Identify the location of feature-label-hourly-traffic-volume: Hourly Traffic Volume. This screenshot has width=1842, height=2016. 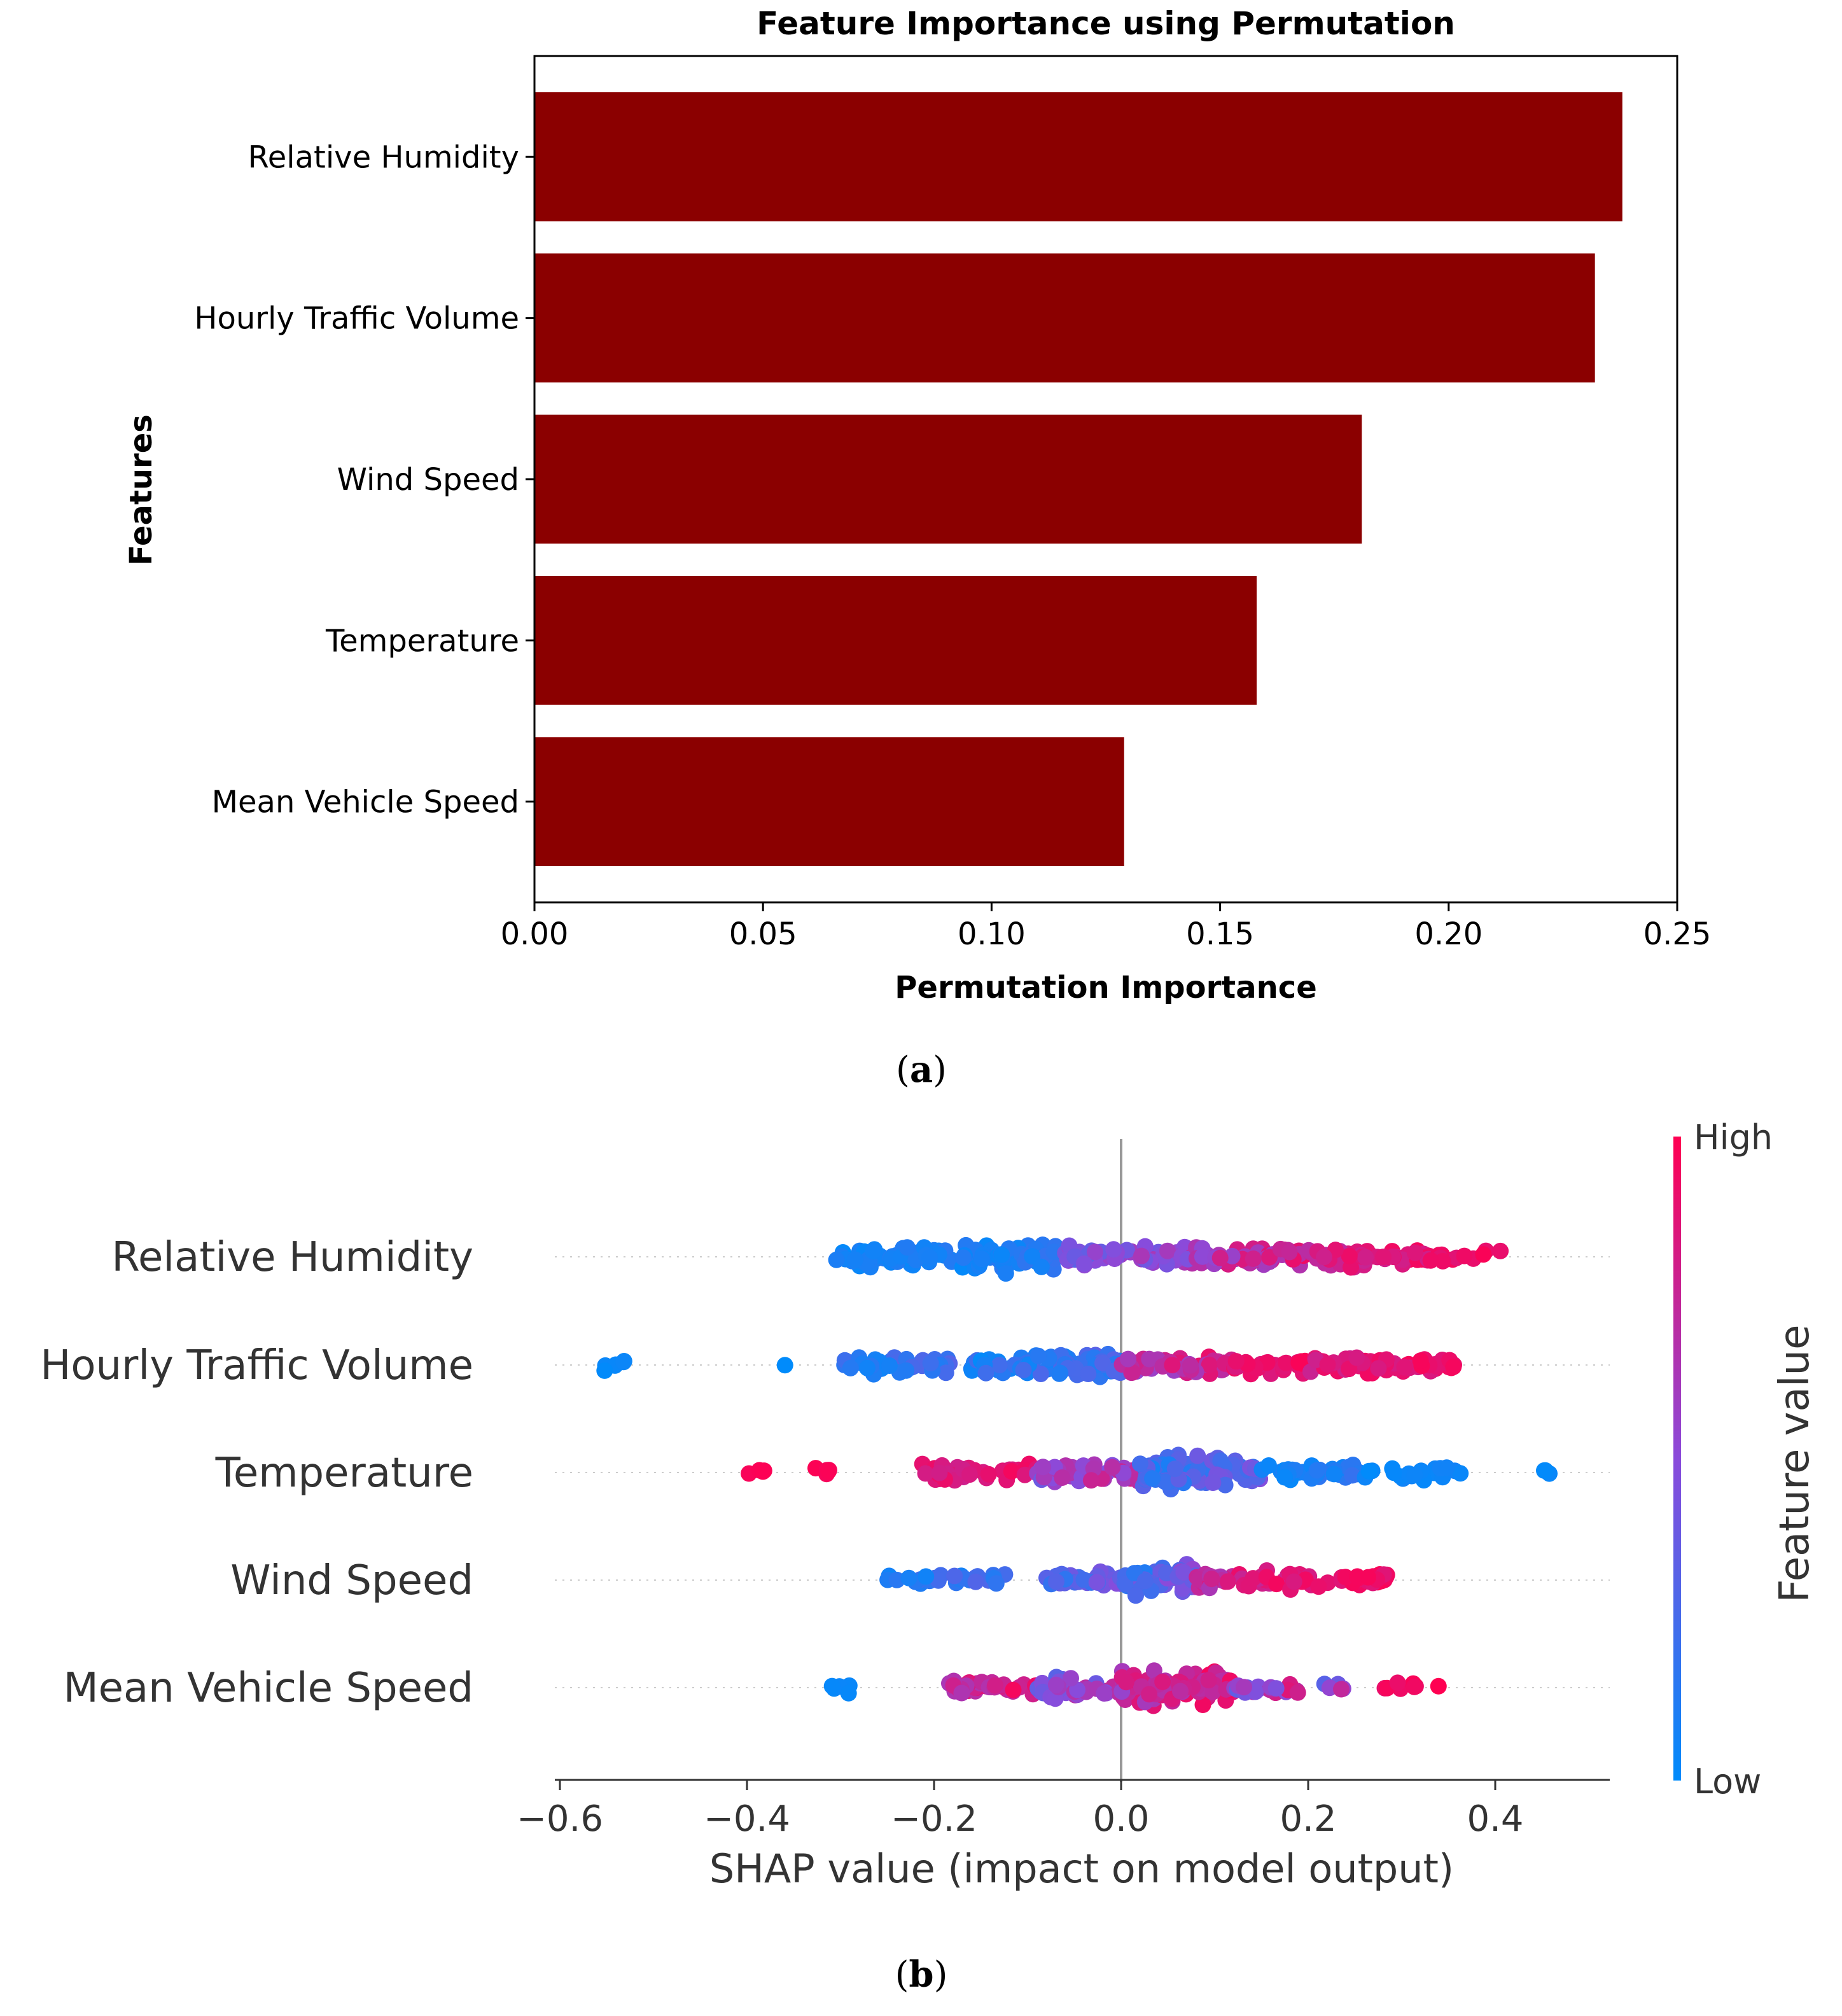
(256, 1365).